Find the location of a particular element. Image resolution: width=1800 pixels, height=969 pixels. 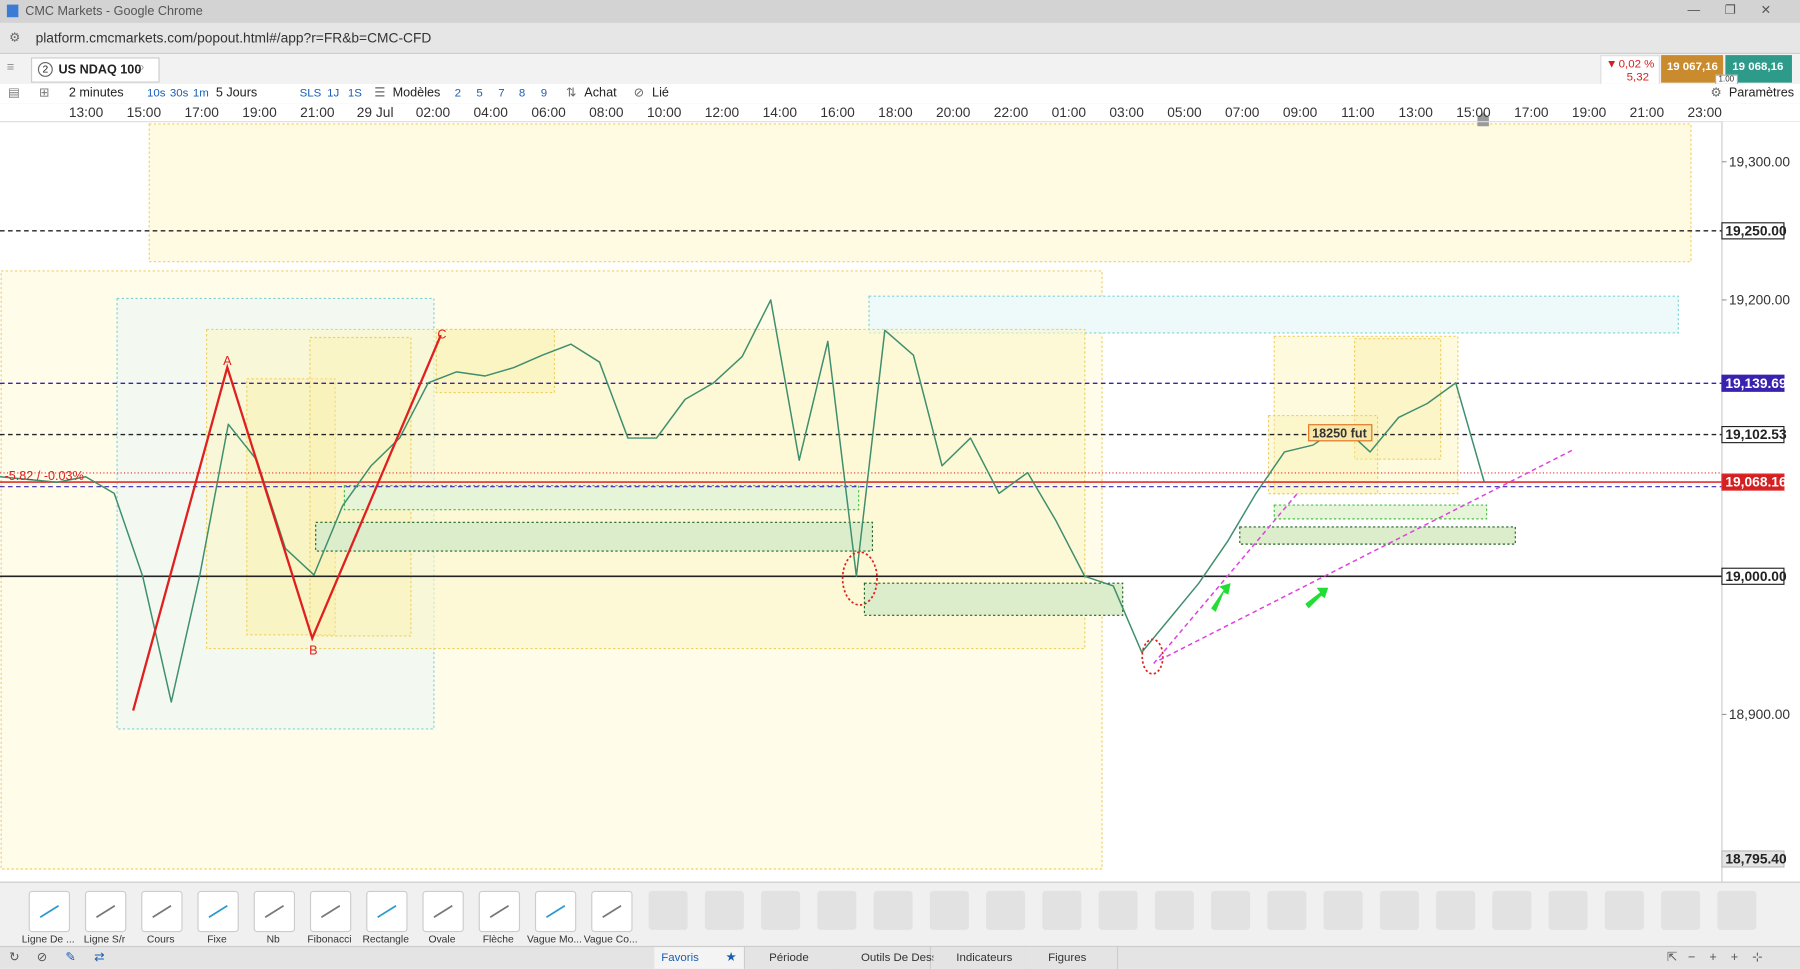

time-label: 03:00 is located at coordinates (1126, 112).